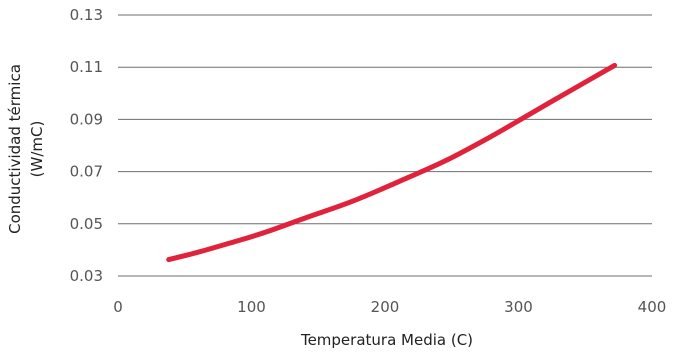 This screenshot has height=356, width=675. I want to click on y-axis-label-line-1: Conductividad térmica, so click(15, 149).